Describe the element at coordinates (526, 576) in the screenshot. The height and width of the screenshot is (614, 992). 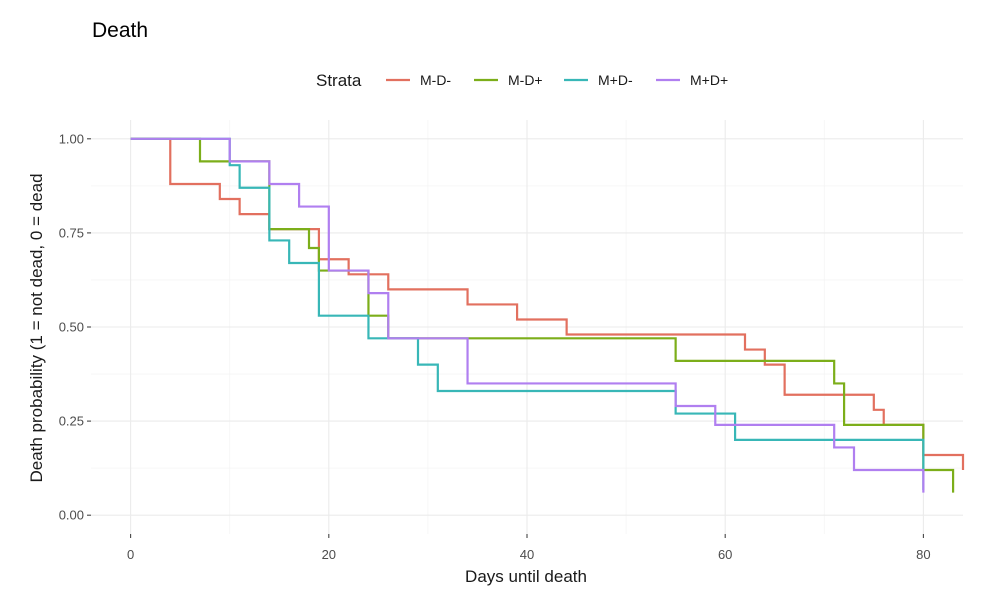
I see `x-axis-title: Days until death` at that location.